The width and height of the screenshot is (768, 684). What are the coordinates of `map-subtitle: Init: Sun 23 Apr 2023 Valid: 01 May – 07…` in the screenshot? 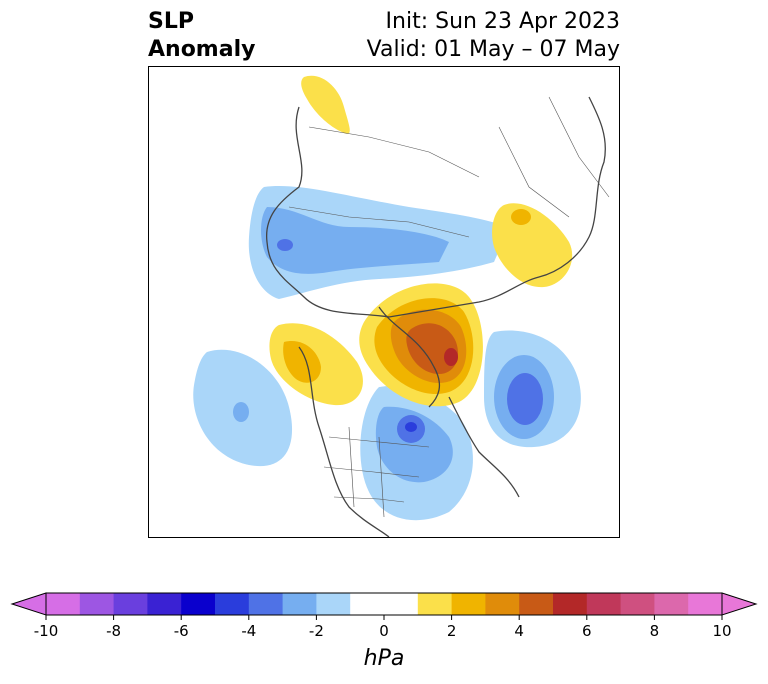 It's located at (493, 36).